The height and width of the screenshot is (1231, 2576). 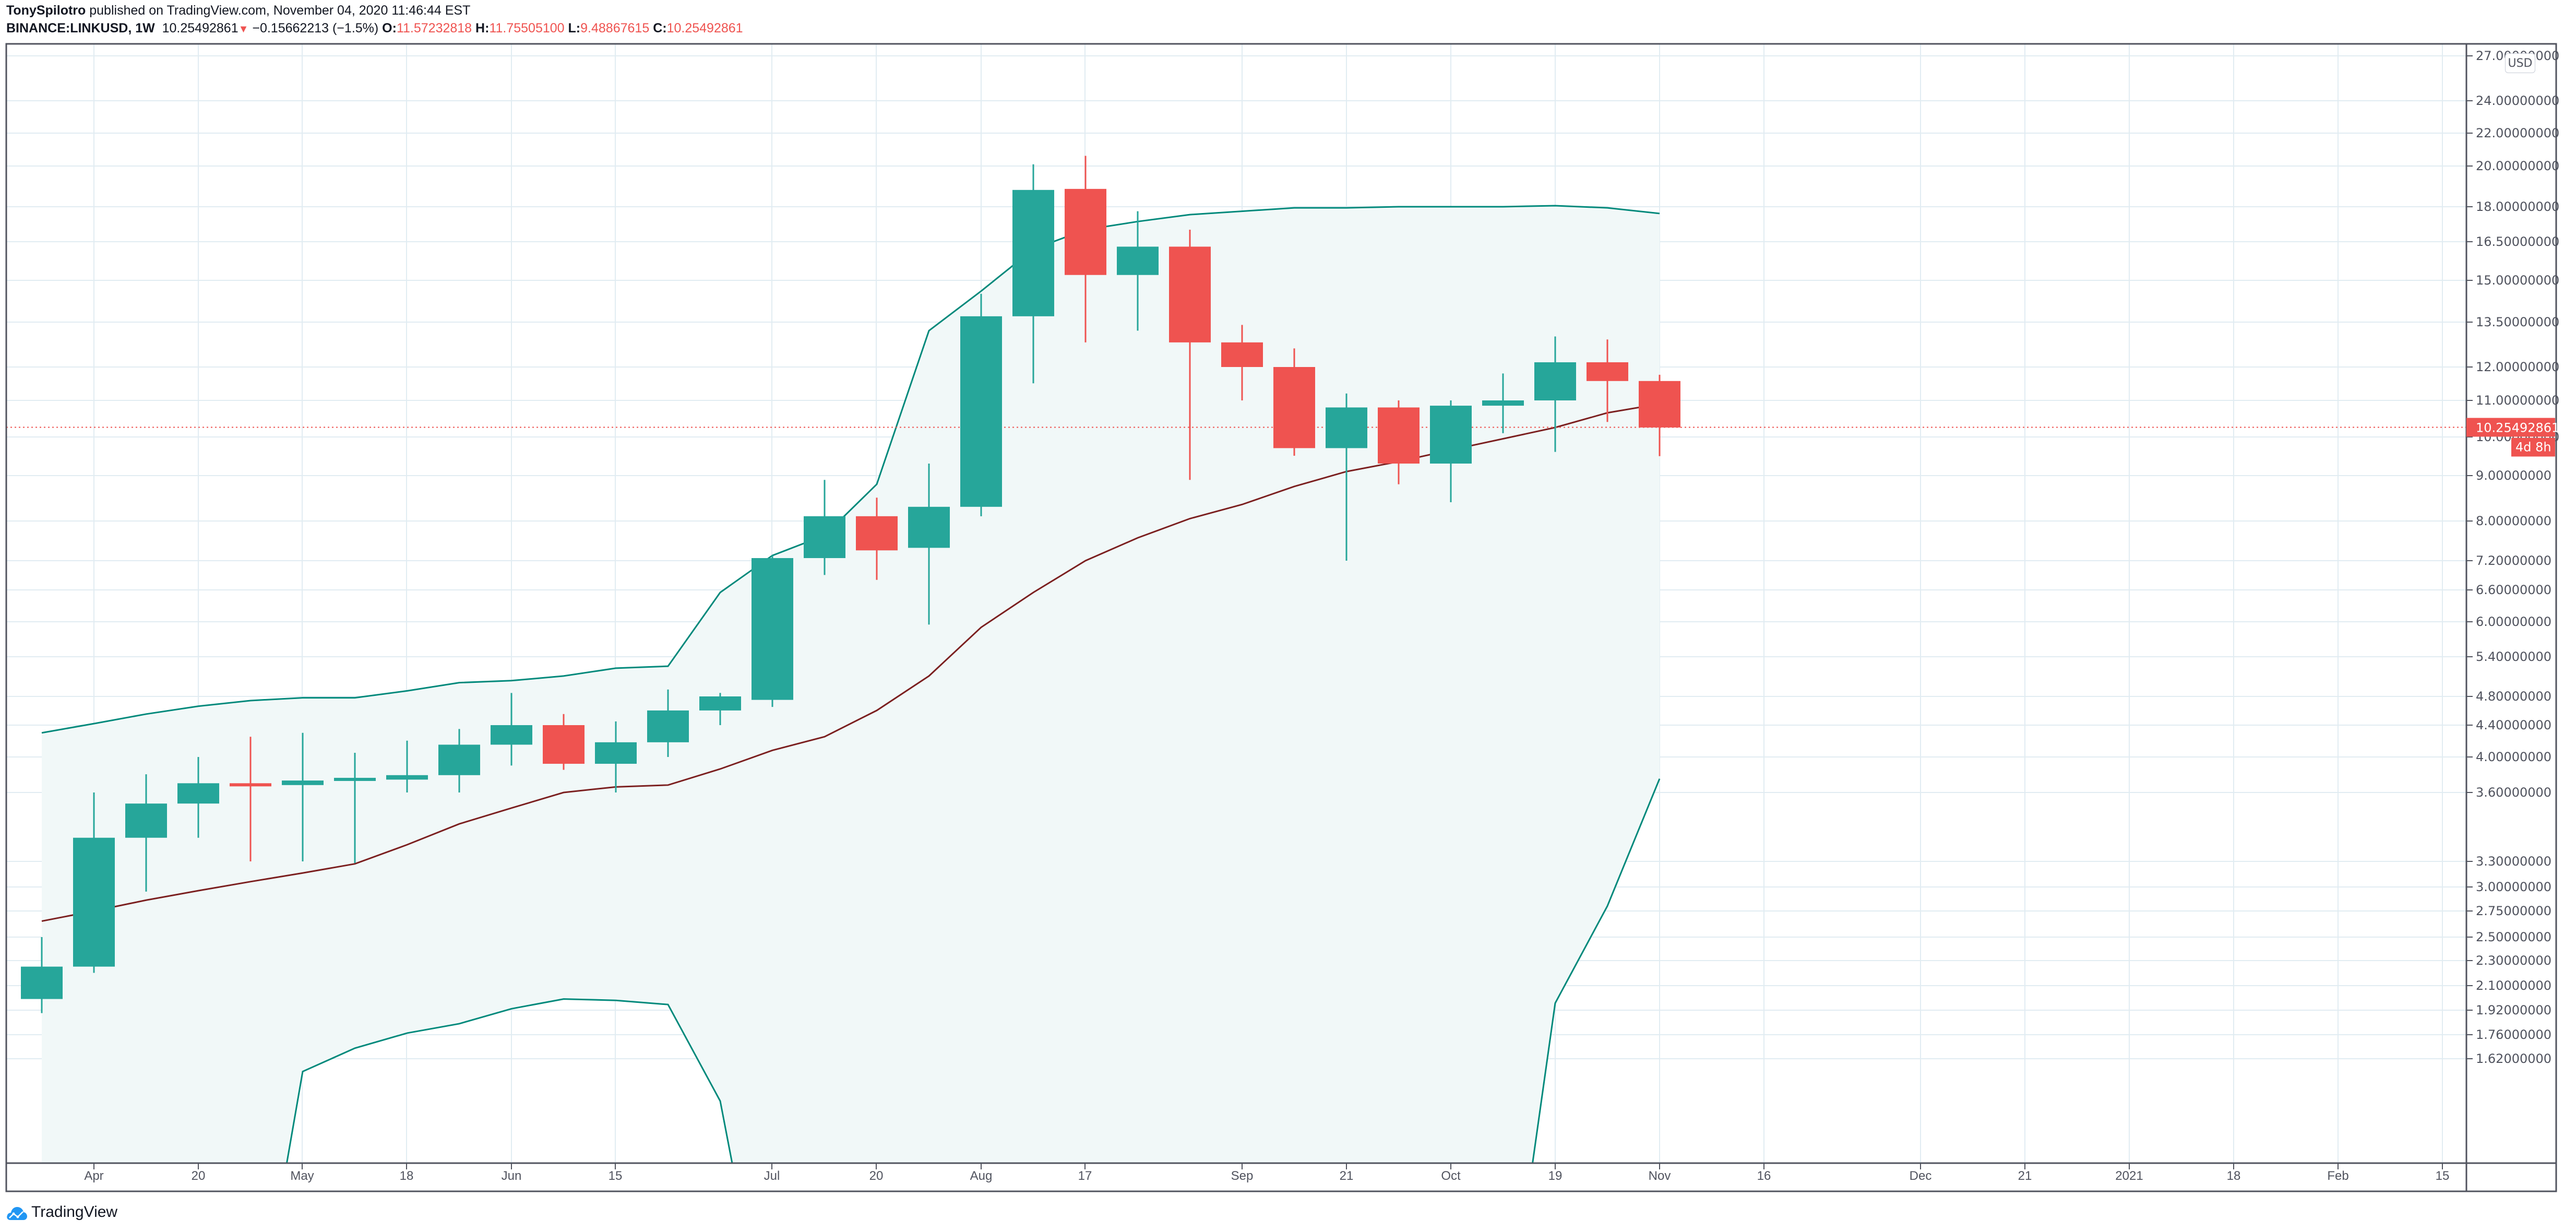 What do you see at coordinates (1660, 1176) in the screenshot?
I see `time-tick-label: Nov` at bounding box center [1660, 1176].